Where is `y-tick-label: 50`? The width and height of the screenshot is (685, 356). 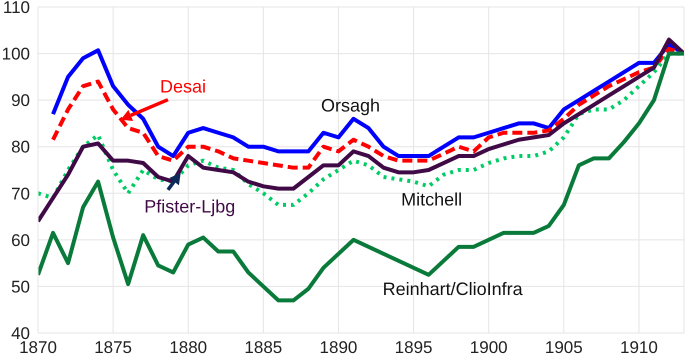 y-tick-label: 50 is located at coordinates (20, 286).